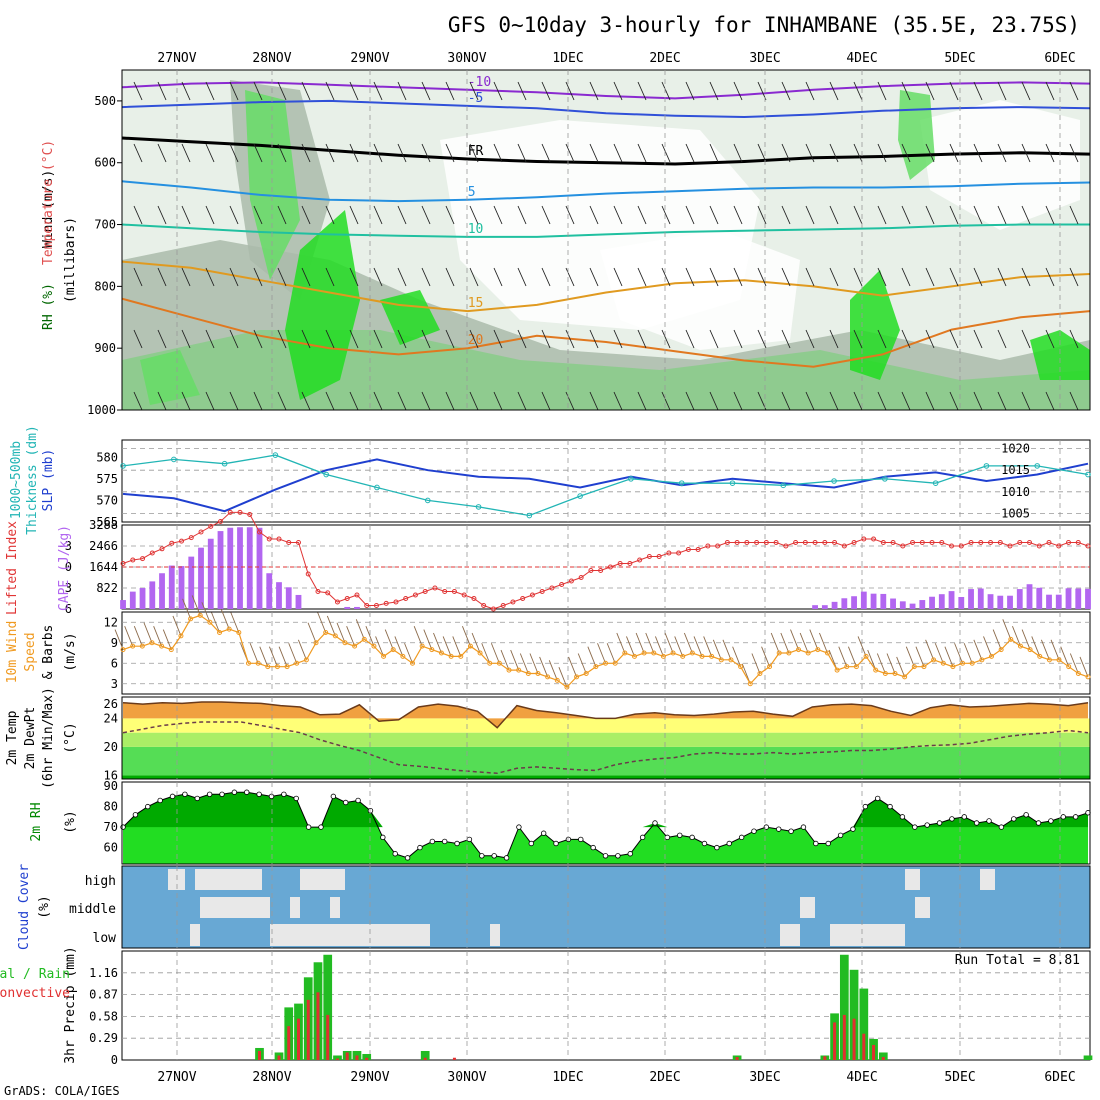  I want to click on rh-tick-60: 60, so click(111, 848).